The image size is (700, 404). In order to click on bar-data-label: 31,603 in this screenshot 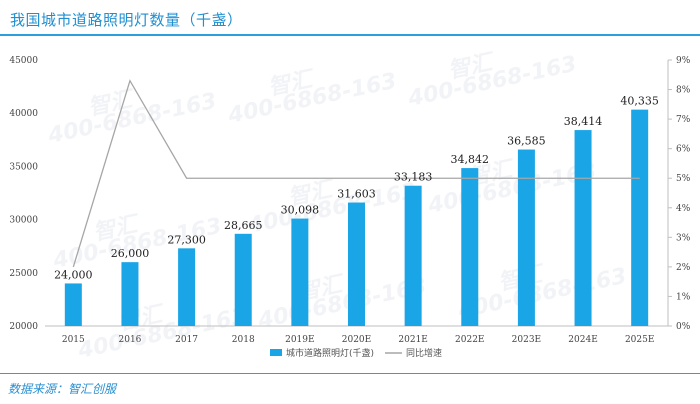, I will do `click(356, 194)`.